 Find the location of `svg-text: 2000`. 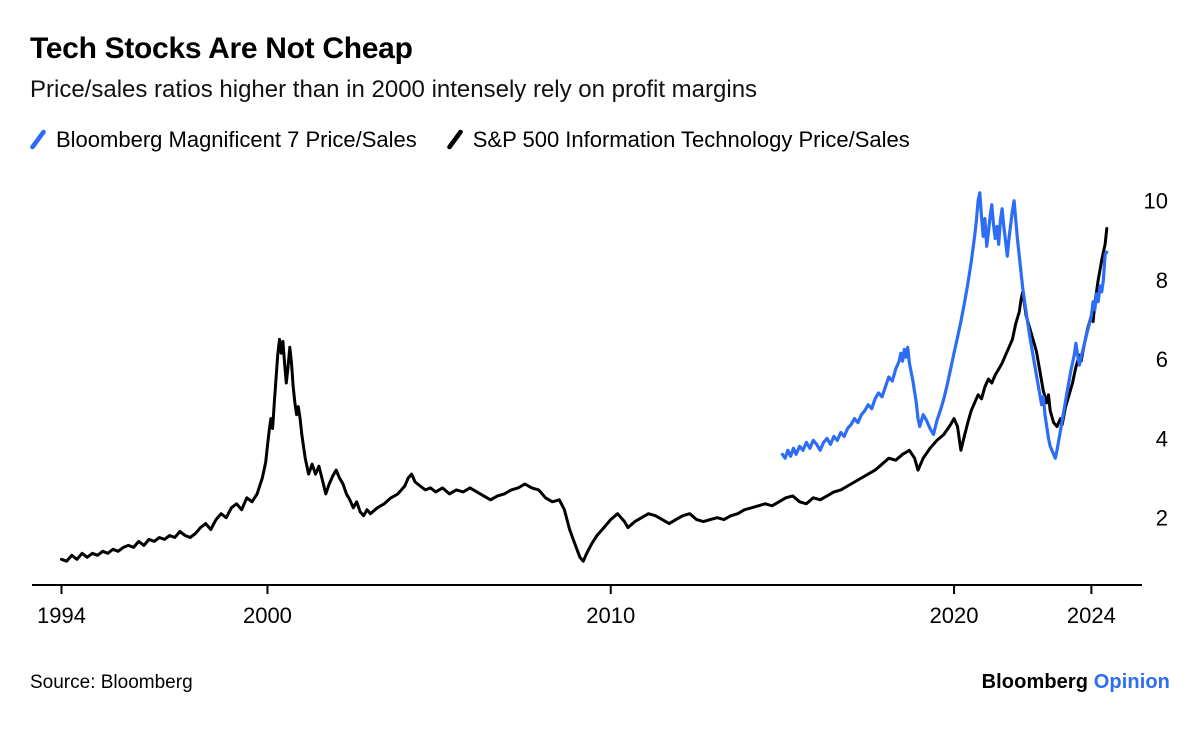

svg-text: 2000 is located at coordinates (267, 615).